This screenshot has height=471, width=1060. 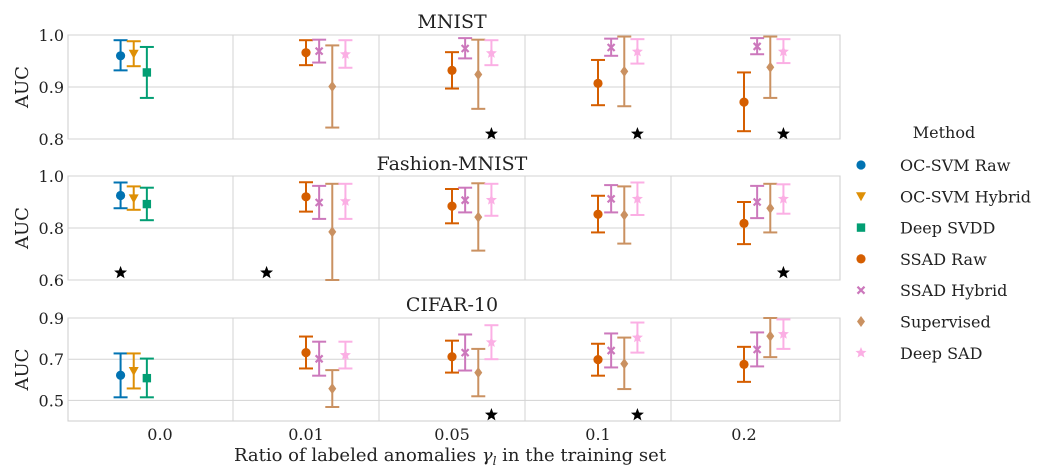 I want to click on legend-label: Deep SVDD, so click(x=947, y=228).